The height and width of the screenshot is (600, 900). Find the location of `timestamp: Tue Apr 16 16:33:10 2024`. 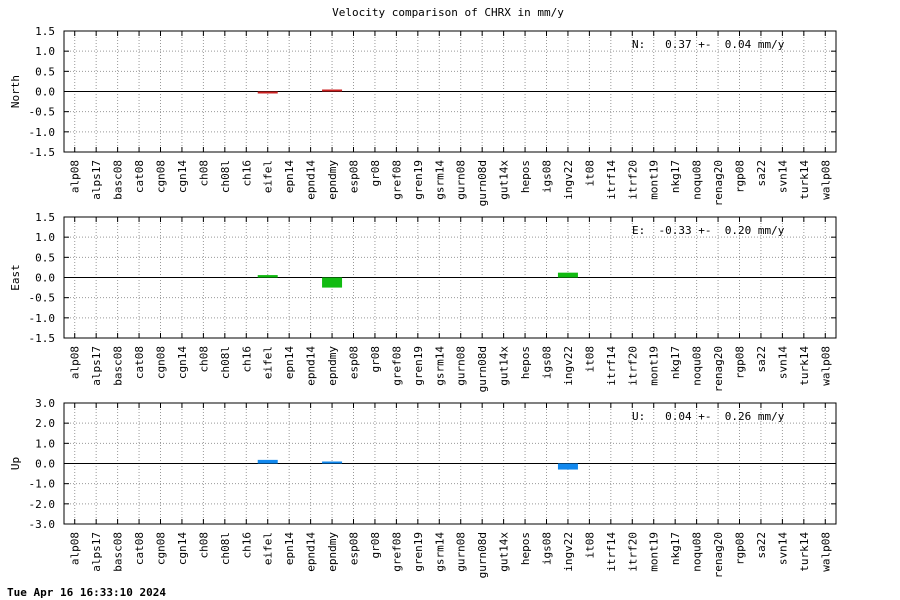

timestamp: Tue Apr 16 16:33:10 2024 is located at coordinates (86, 592).